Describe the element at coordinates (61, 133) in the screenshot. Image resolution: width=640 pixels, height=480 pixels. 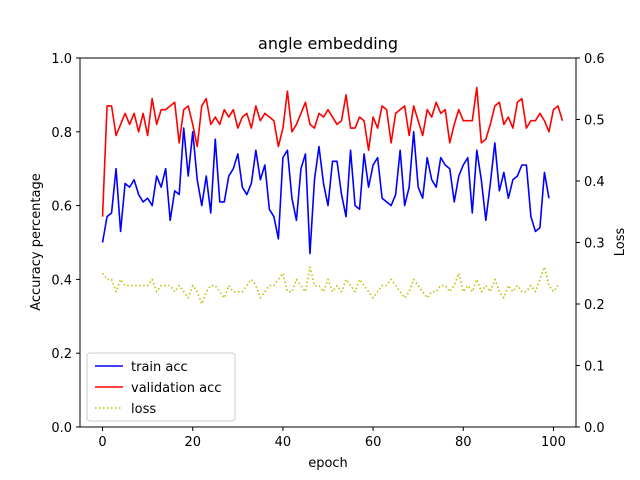
I see `y-tick-label: 0.8` at that location.